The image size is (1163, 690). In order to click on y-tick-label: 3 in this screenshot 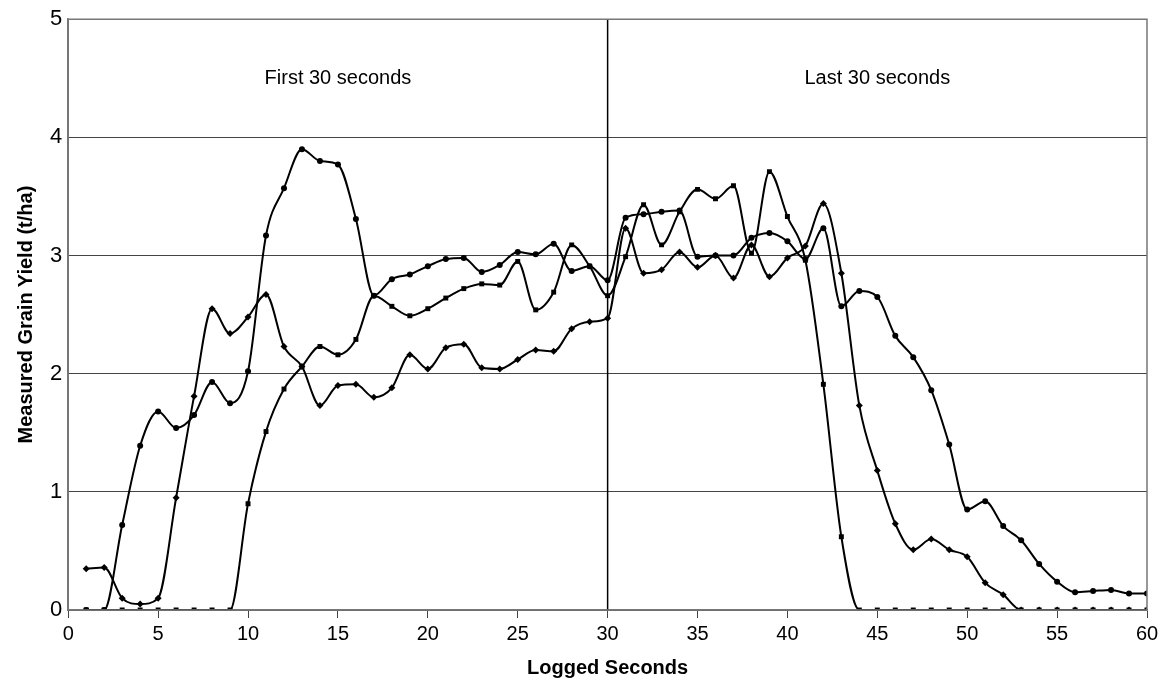, I will do `click(56, 254)`.